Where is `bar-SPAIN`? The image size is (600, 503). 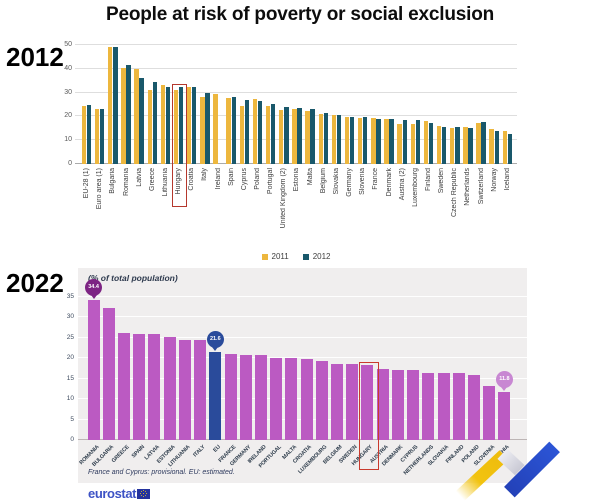 bar-SPAIN is located at coordinates (139, 386).